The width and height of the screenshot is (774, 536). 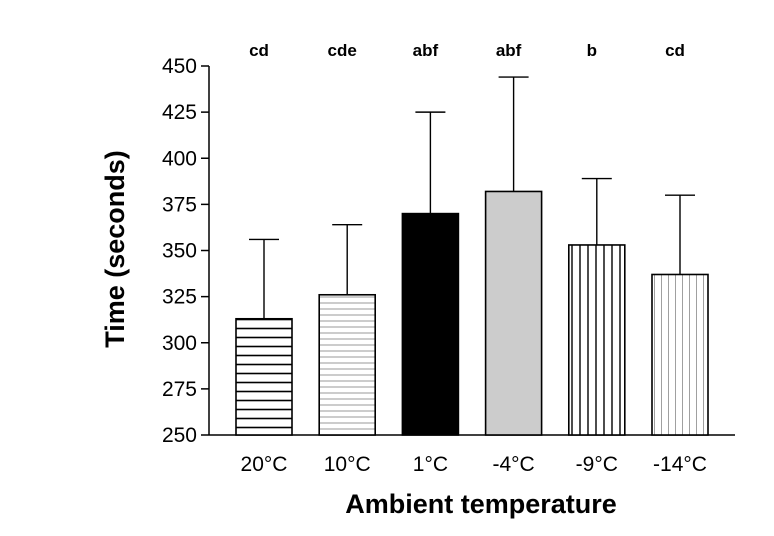 I want to click on x-tick-label: 1°C, so click(x=430, y=464).